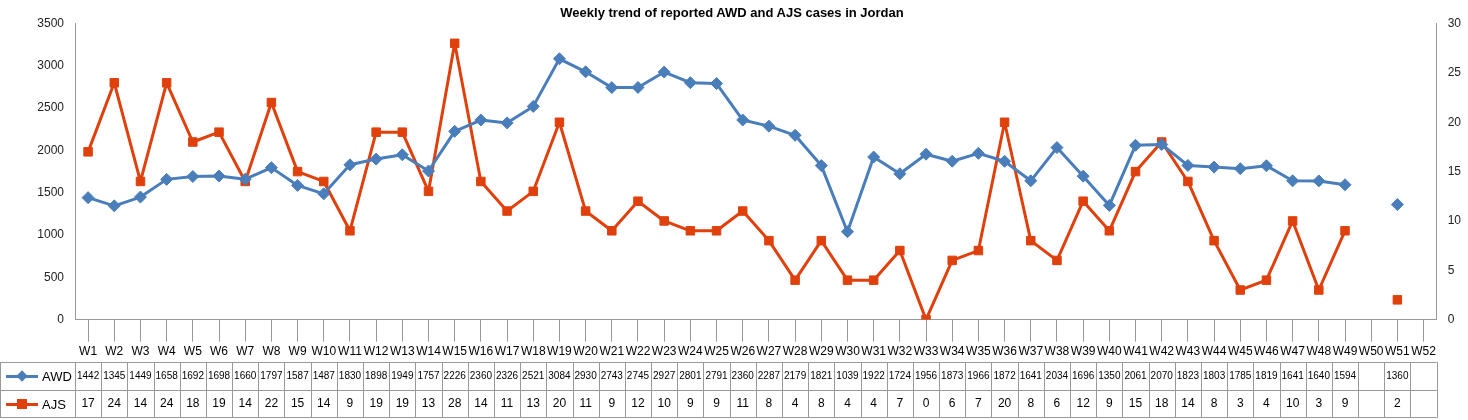 This screenshot has width=1468, height=420. I want to click on x-tick-label: W43, so click(1188, 351).